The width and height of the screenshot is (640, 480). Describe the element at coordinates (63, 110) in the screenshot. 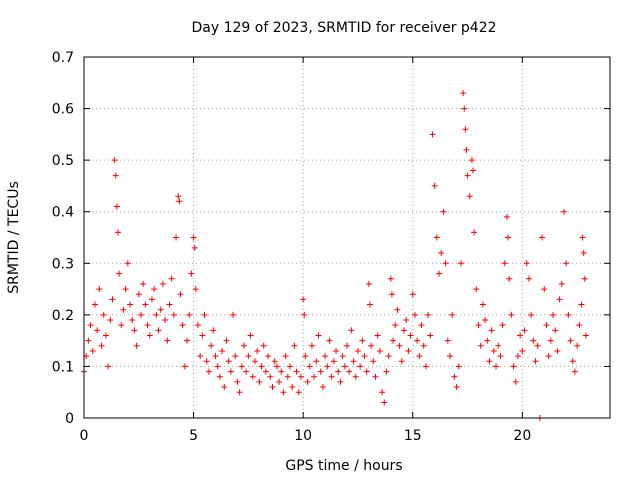

I see `y-tick-label: 0.6` at that location.